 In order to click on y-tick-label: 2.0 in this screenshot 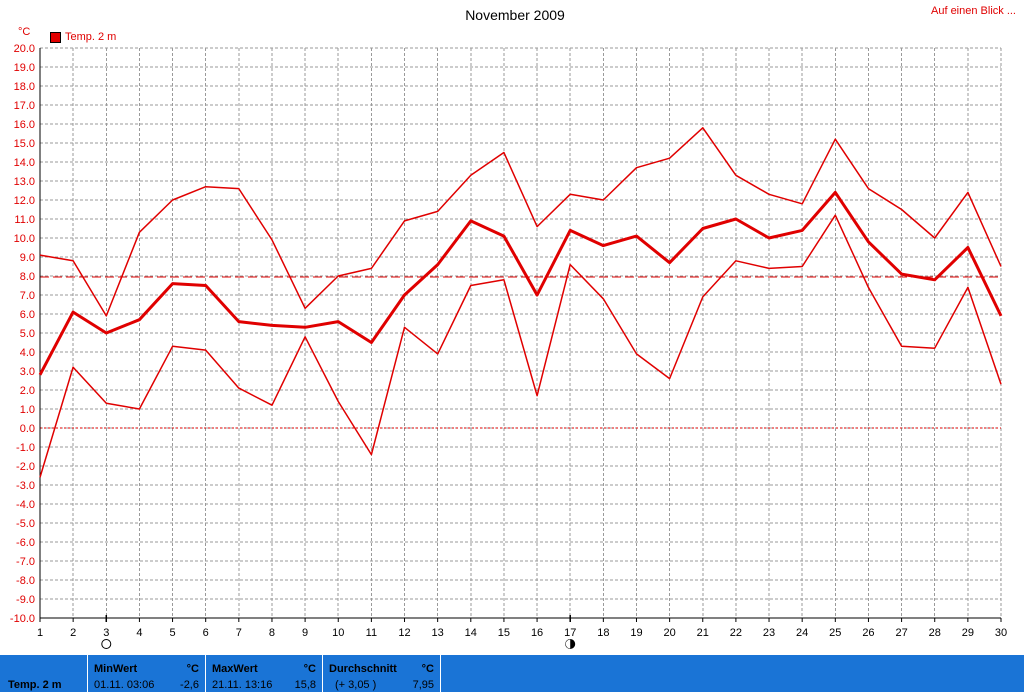, I will do `click(27, 391)`.